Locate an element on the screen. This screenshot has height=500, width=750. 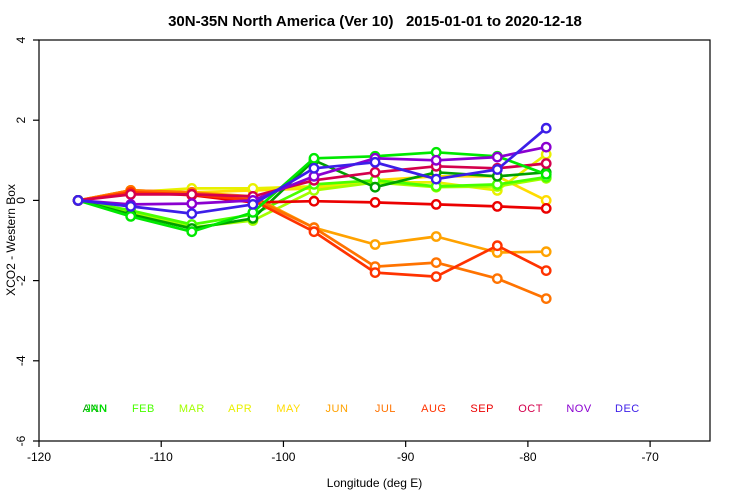
y-tick-label: 2 is located at coordinates (21, 120).